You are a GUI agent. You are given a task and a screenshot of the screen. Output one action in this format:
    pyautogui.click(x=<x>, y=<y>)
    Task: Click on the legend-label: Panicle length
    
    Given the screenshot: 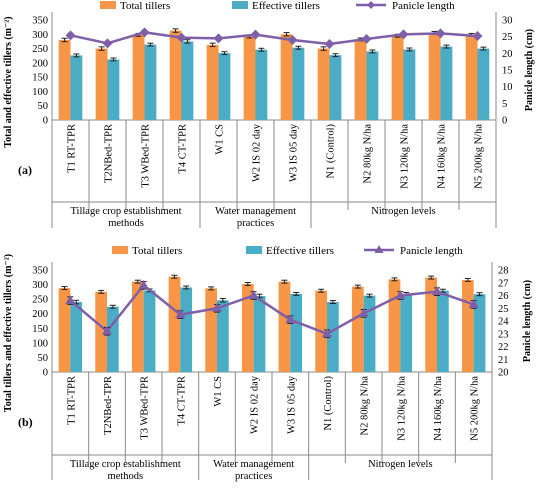 What is the action you would take?
    pyautogui.click(x=423, y=6)
    